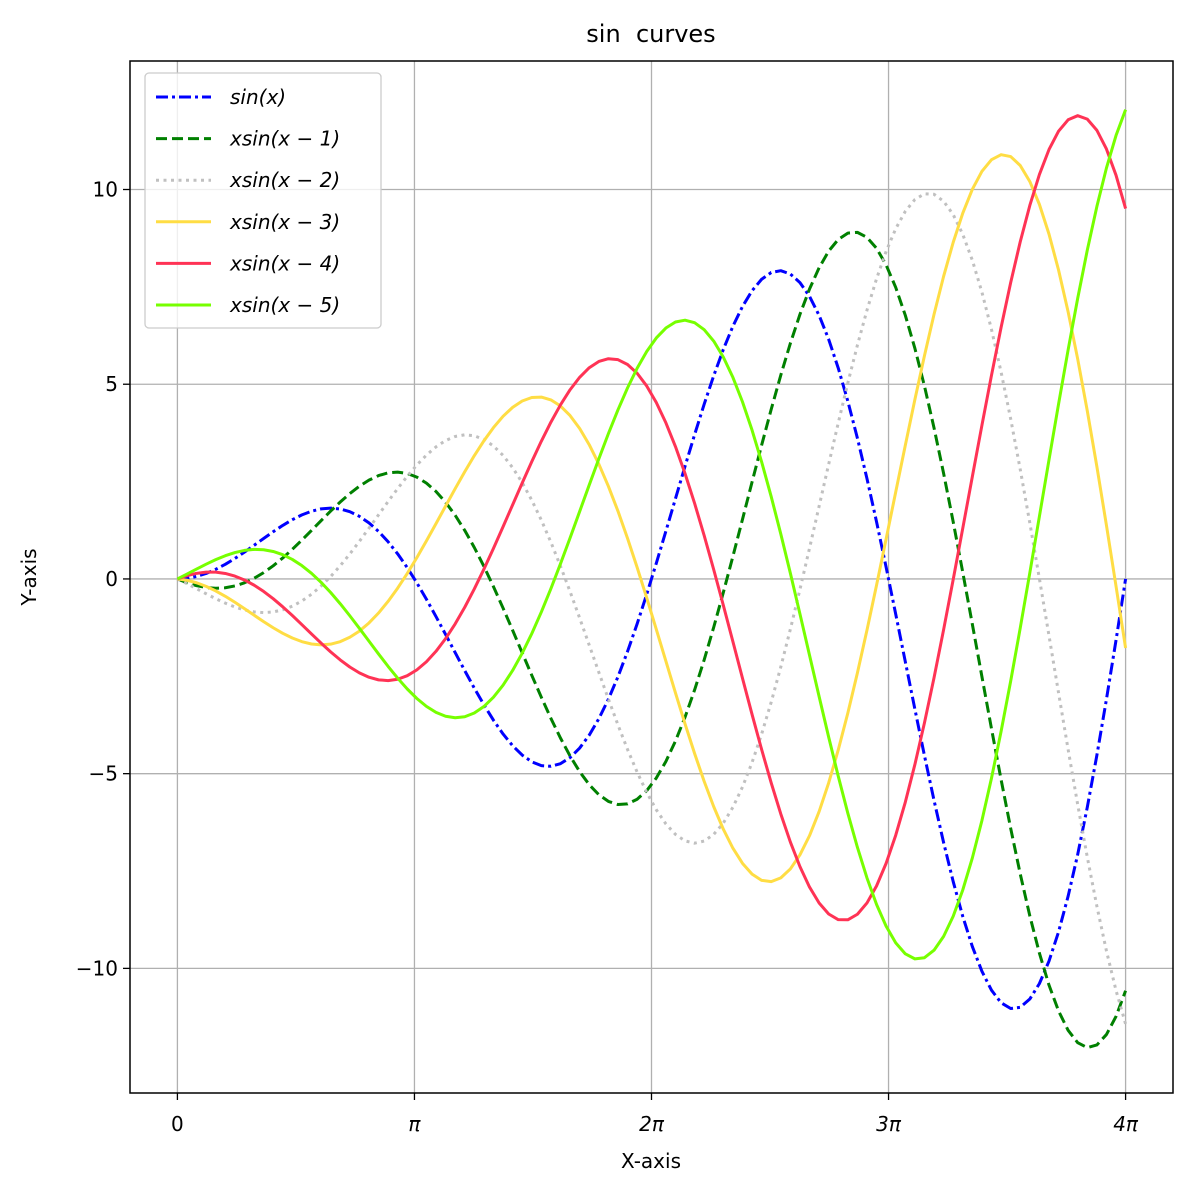 The image size is (1191, 1194). What do you see at coordinates (29, 577) in the screenshot?
I see `y-axis-label: Y-axis` at bounding box center [29, 577].